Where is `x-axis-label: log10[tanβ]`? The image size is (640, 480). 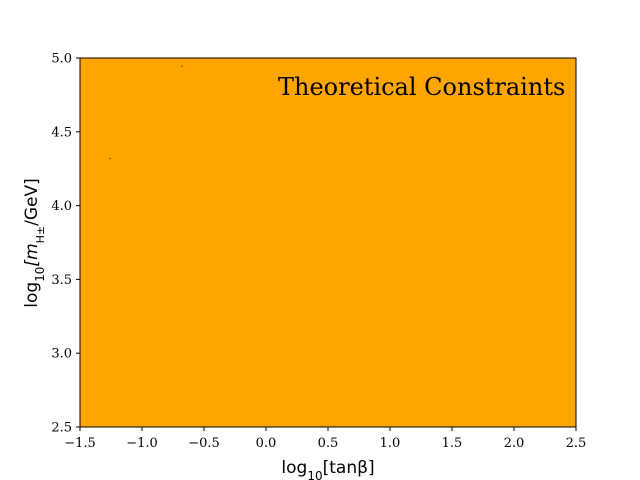
x-axis-label: log10[tanβ] is located at coordinates (327, 469).